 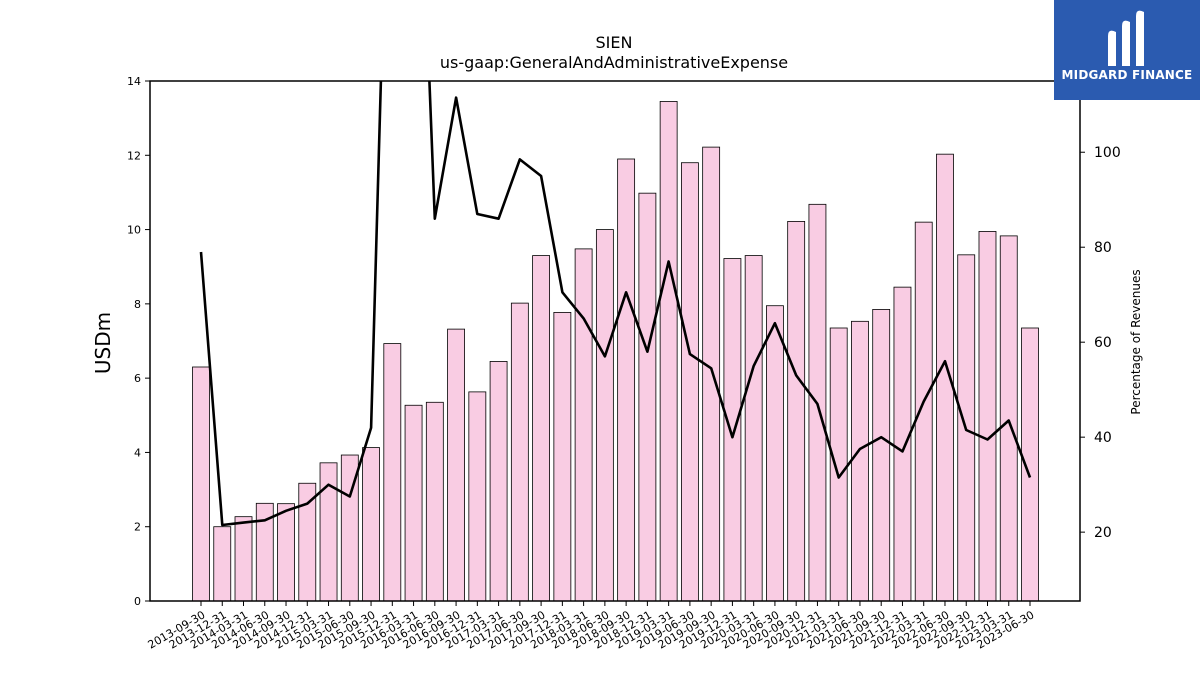 I want to click on y-tick-label: 2, so click(x=137, y=527).